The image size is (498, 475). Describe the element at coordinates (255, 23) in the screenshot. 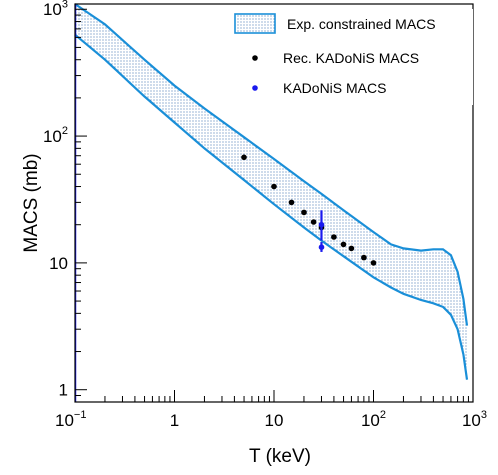

I see `legend-swatch-band` at that location.